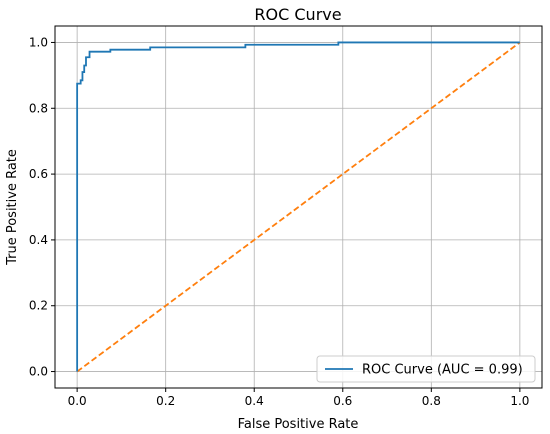 Image resolution: width=550 pixels, height=434 pixels. I want to click on legend-box, so click(426, 369).